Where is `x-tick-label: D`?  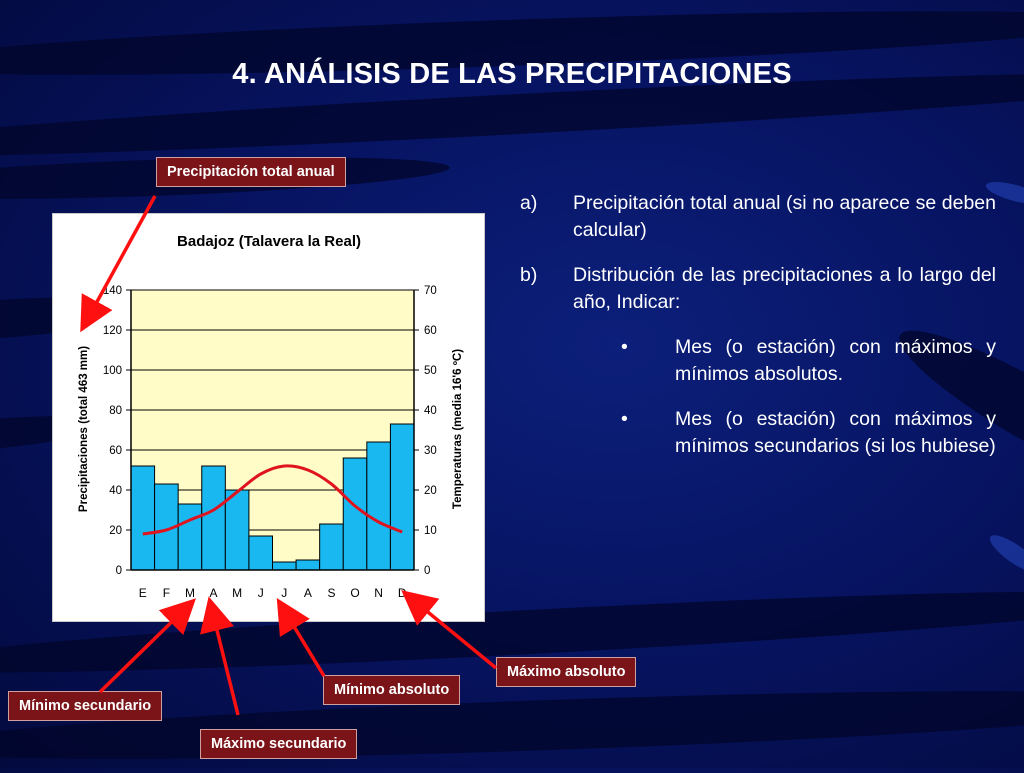
x-tick-label: D is located at coordinates (402, 593).